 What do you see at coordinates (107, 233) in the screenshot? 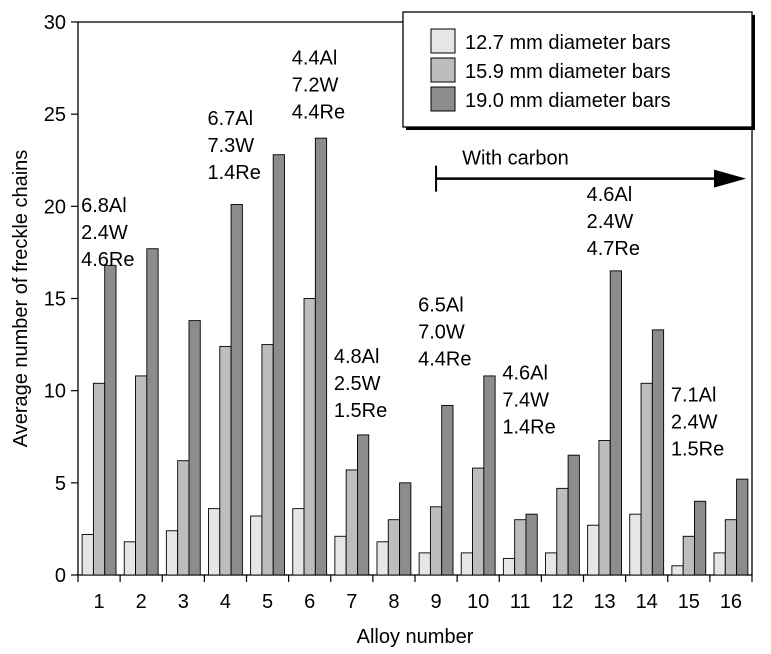
I see `composition-label-alloy-1: 6.8Al 2.4W 4.6Re` at bounding box center [107, 233].